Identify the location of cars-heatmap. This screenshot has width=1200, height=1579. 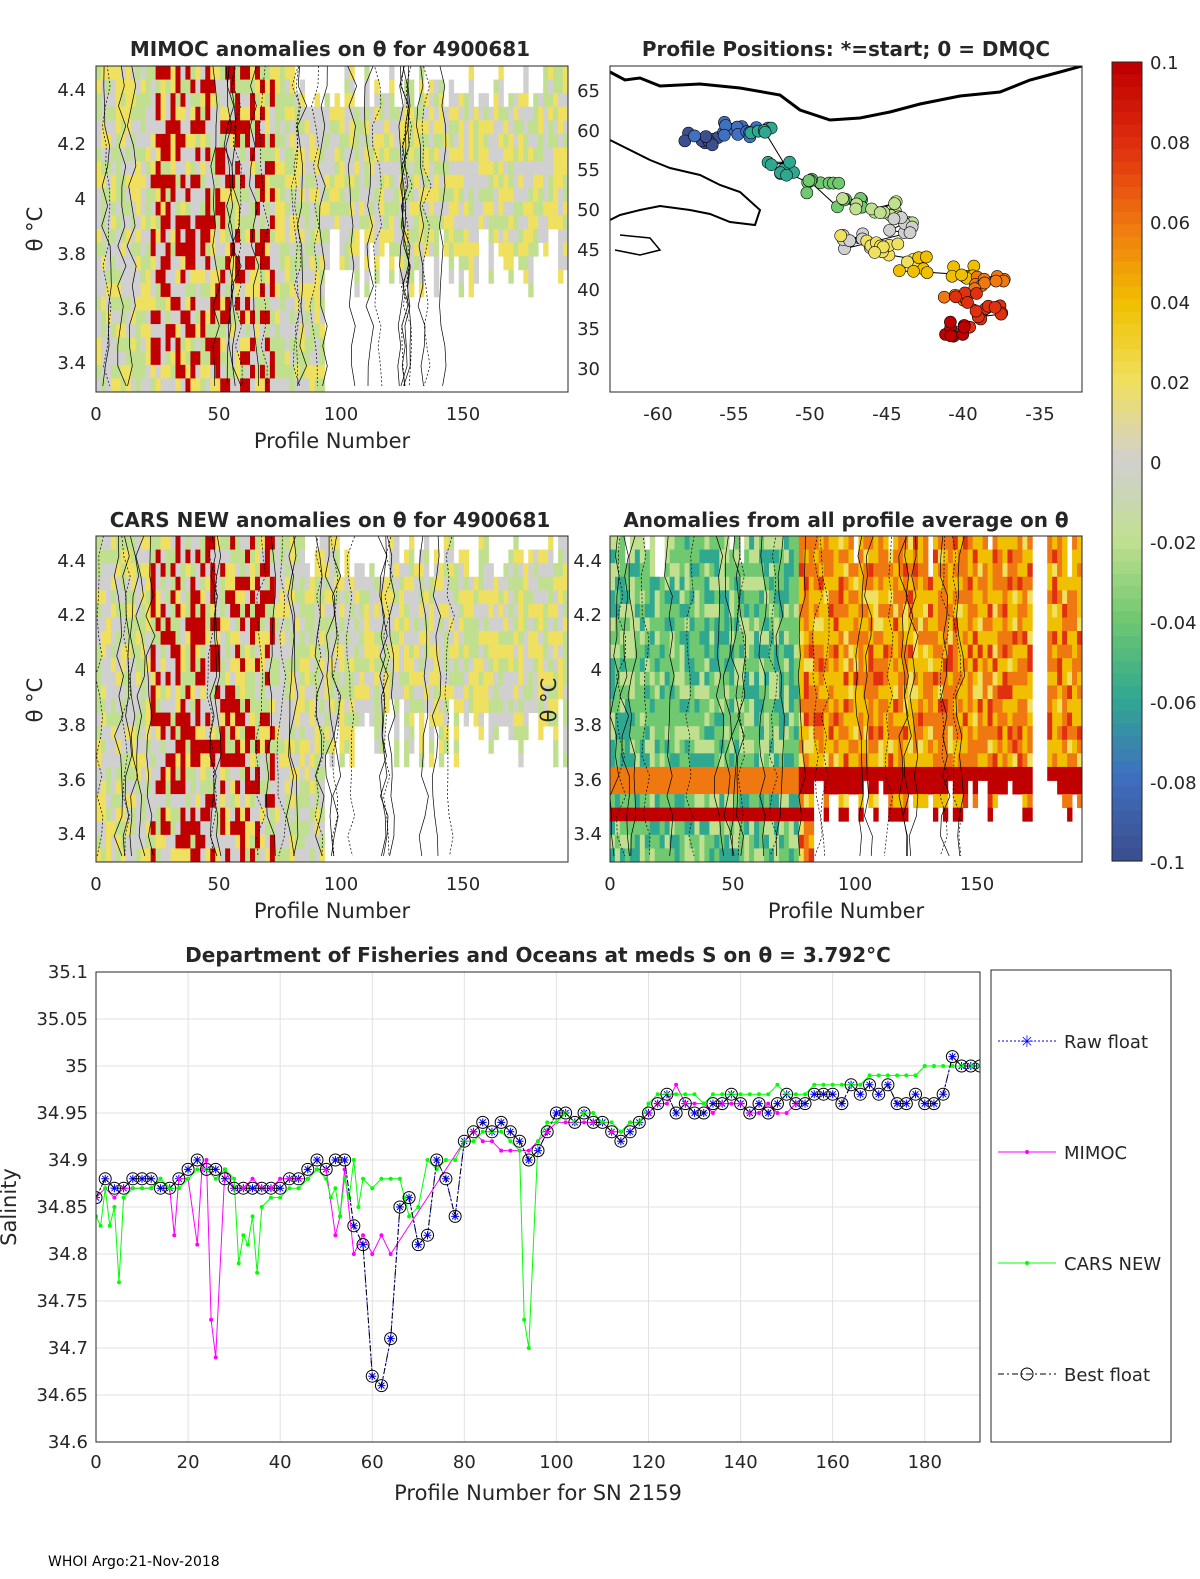
(332, 699).